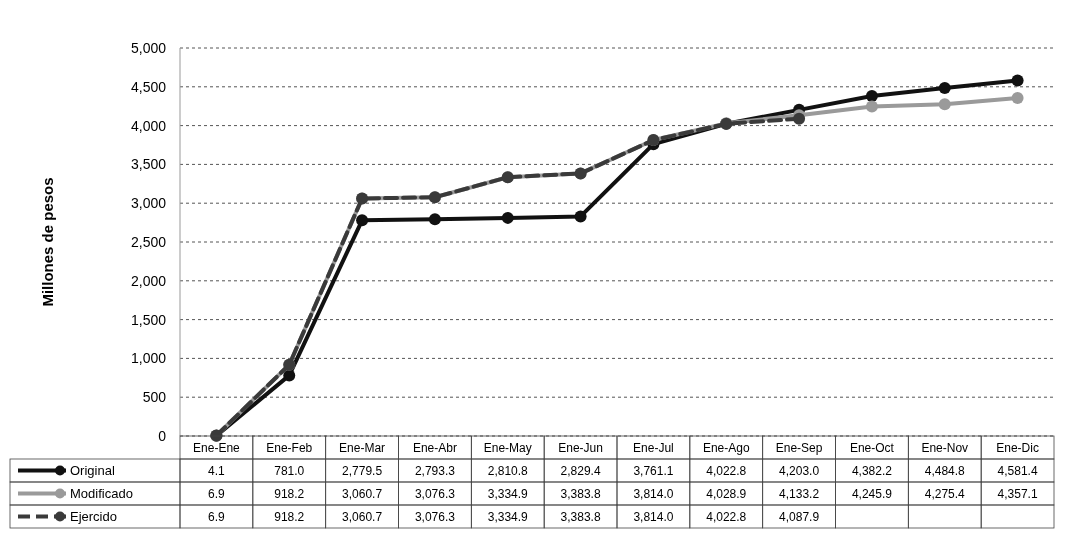 This screenshot has width=1070, height=551. What do you see at coordinates (872, 493) in the screenshot?
I see `data-label: 4,245.9` at bounding box center [872, 493].